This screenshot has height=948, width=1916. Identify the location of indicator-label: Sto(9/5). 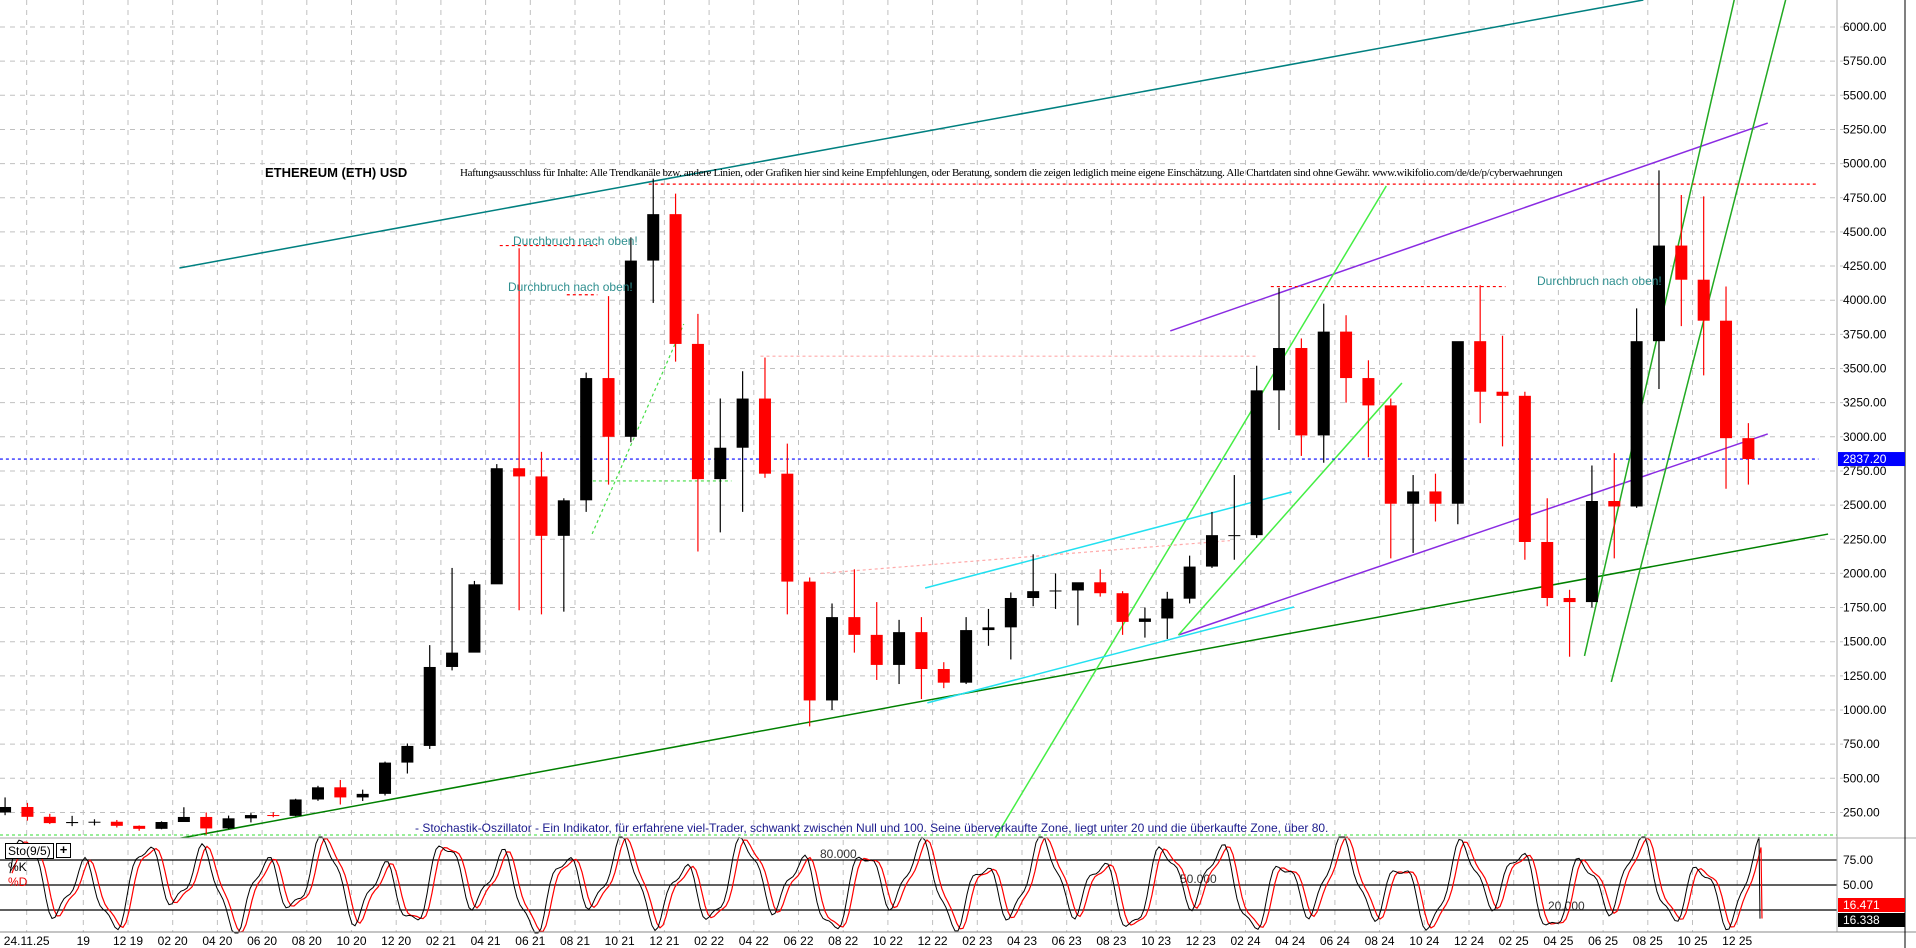
(29, 851).